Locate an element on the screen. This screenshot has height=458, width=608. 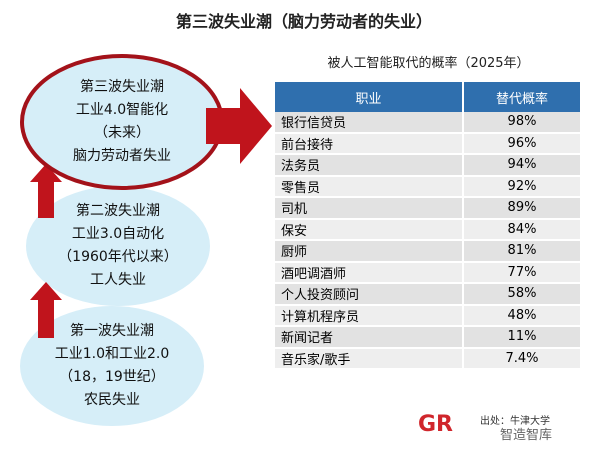
wave-line: 第二波失业潮 is located at coordinates (118, 211).